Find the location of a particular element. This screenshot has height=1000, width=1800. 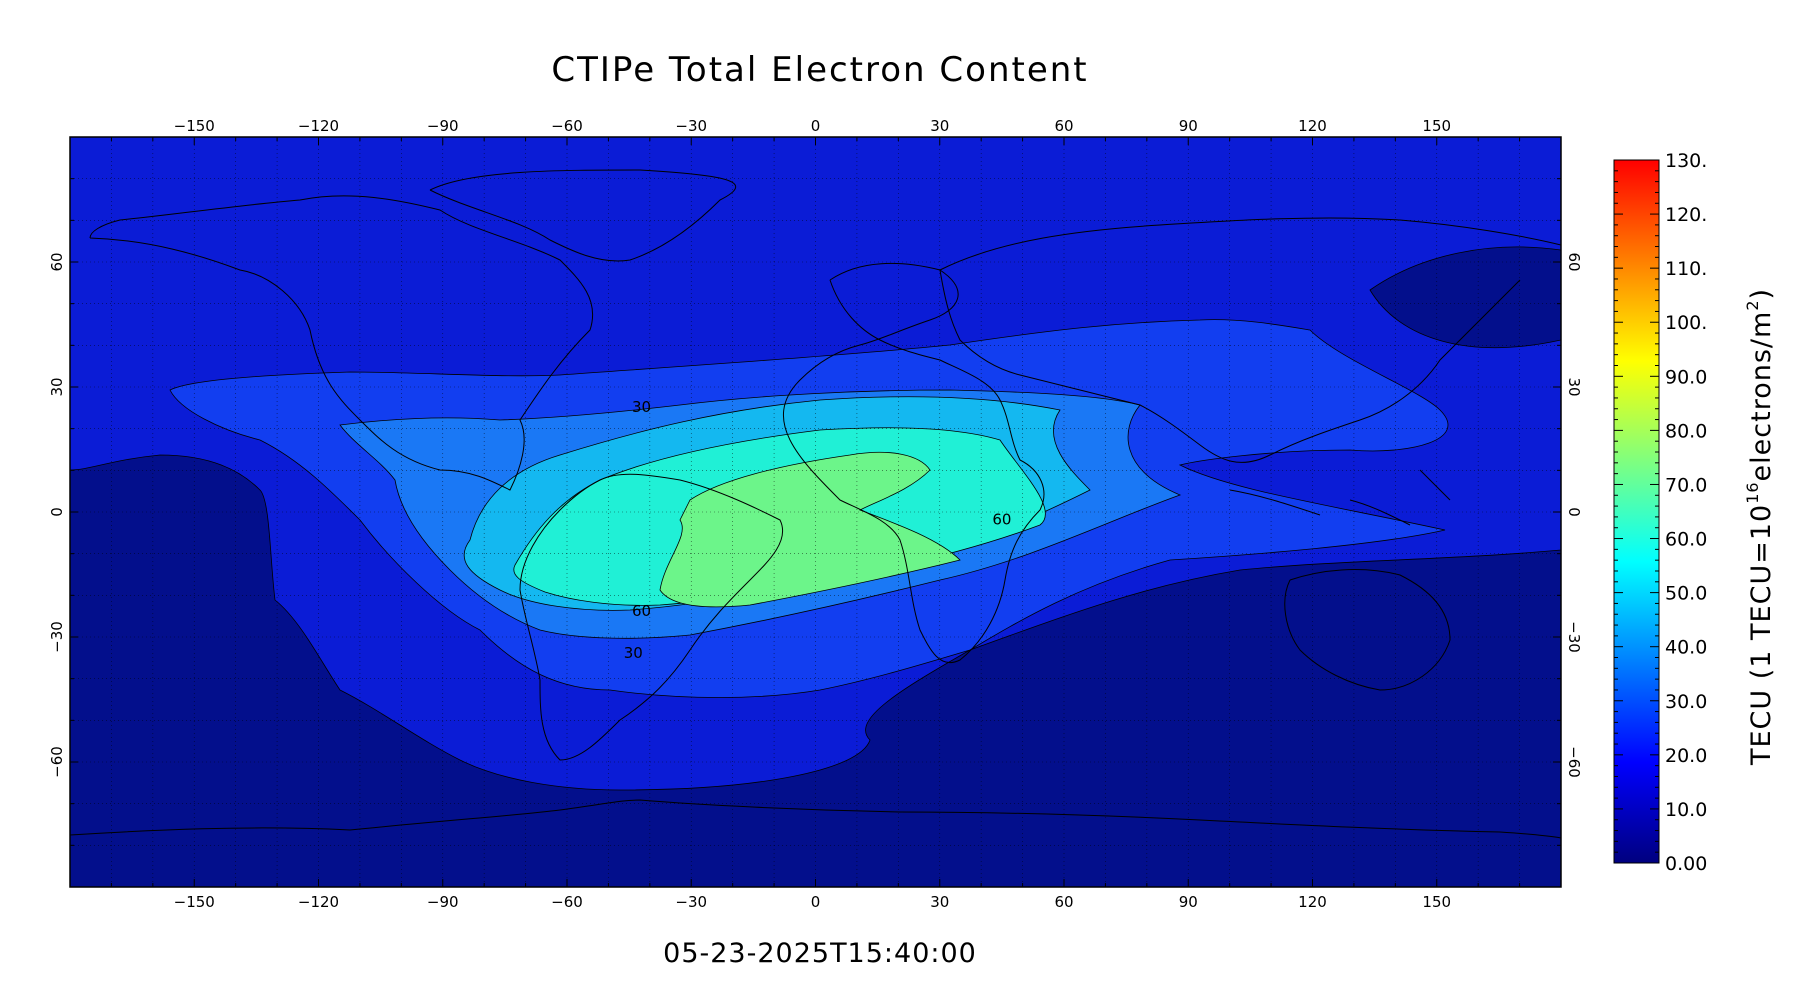

lon-label-top: −120 is located at coordinates (318, 126).